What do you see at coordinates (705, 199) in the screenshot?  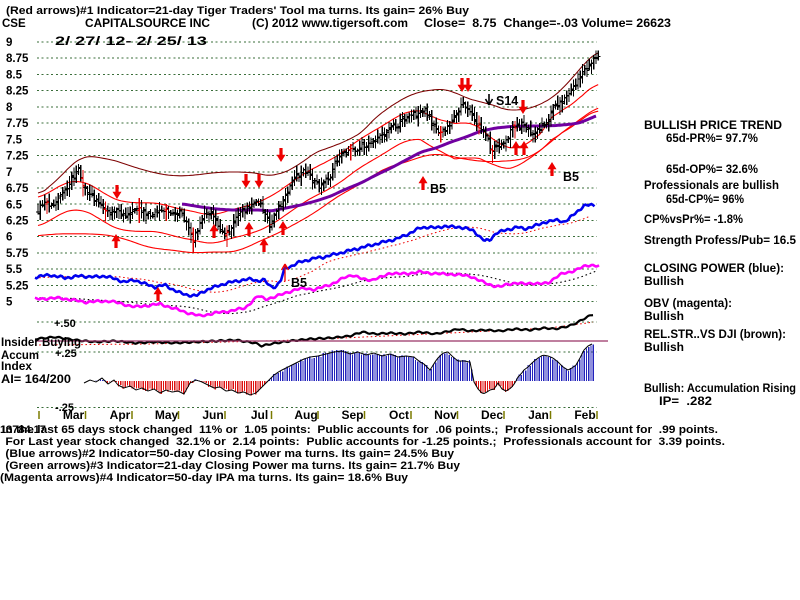 I see `svg-text: 65d-CP%= 96%` at bounding box center [705, 199].